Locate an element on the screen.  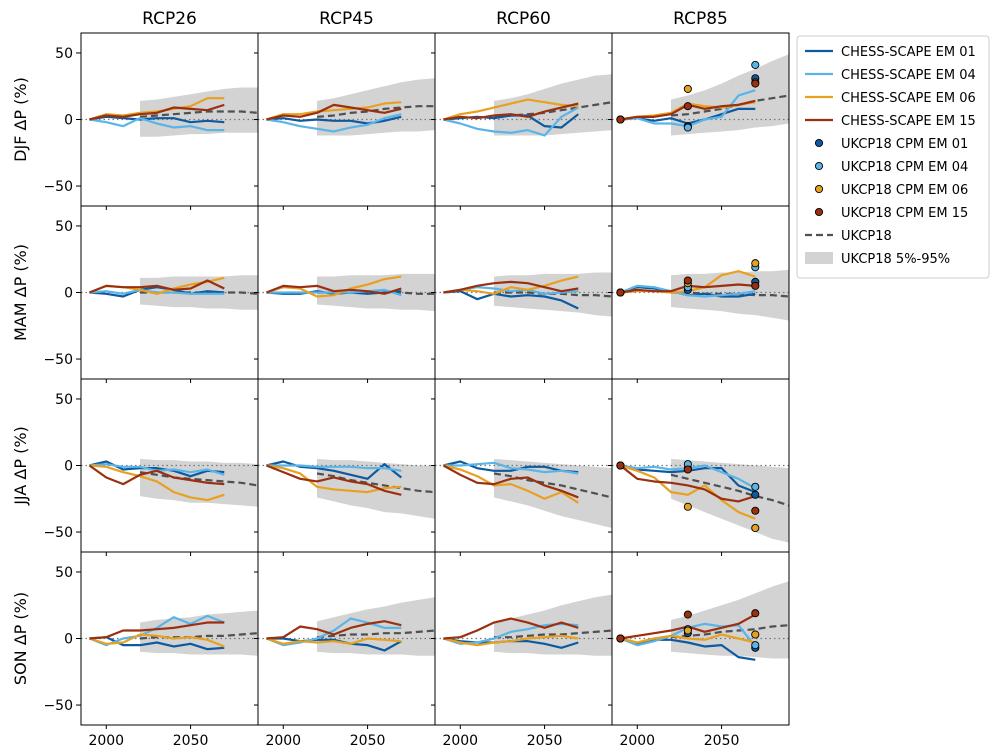
panel-mam-rcp45 is located at coordinates (345, 294).